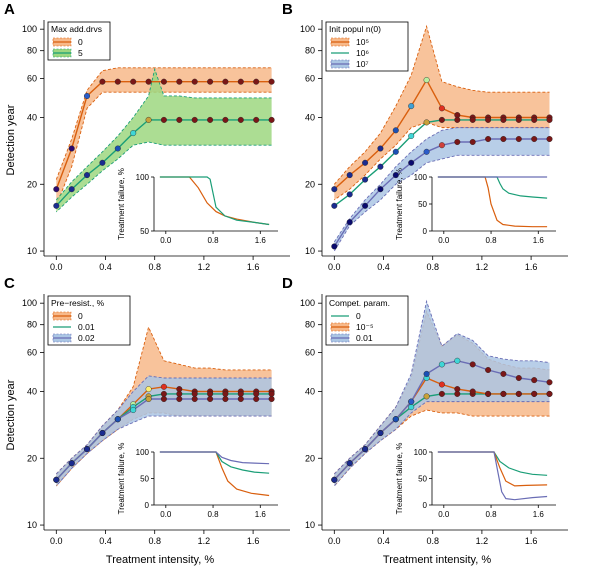  Describe the element at coordinates (425, 505) in the screenshot. I see `inset-y-tick-label: 0` at that location.